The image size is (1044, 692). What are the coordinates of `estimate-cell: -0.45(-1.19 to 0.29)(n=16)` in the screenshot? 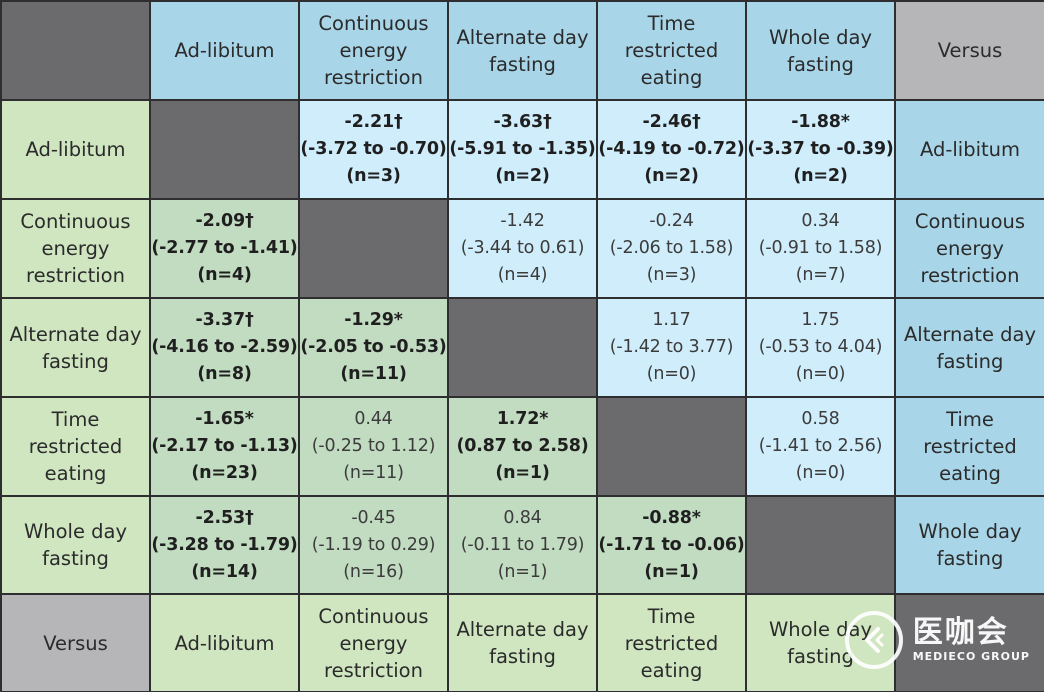 It's located at (373, 545).